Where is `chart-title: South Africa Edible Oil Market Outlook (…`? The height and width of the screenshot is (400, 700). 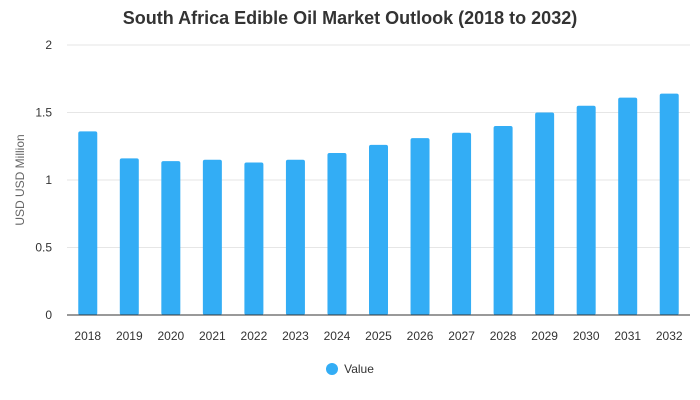
chart-title: South Africa Edible Oil Market Outlook (… is located at coordinates (350, 18).